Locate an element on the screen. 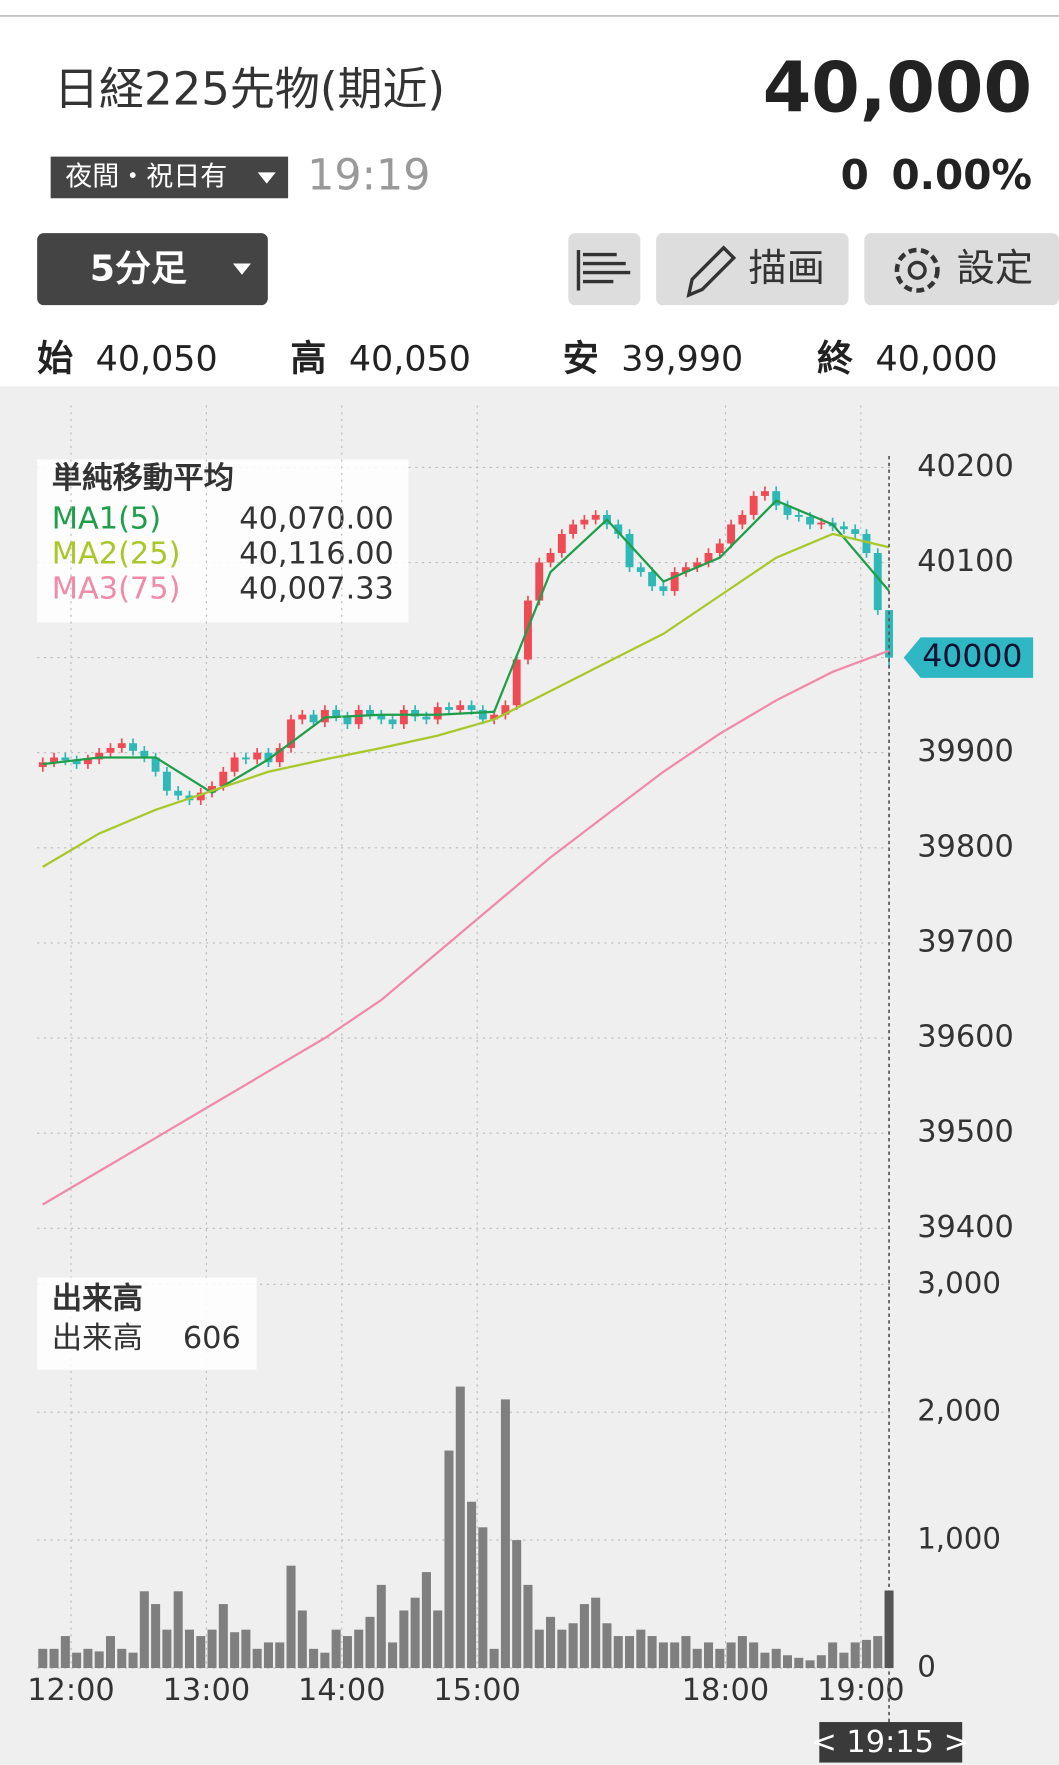 The image size is (1059, 1765). gear-icon is located at coordinates (917, 270).